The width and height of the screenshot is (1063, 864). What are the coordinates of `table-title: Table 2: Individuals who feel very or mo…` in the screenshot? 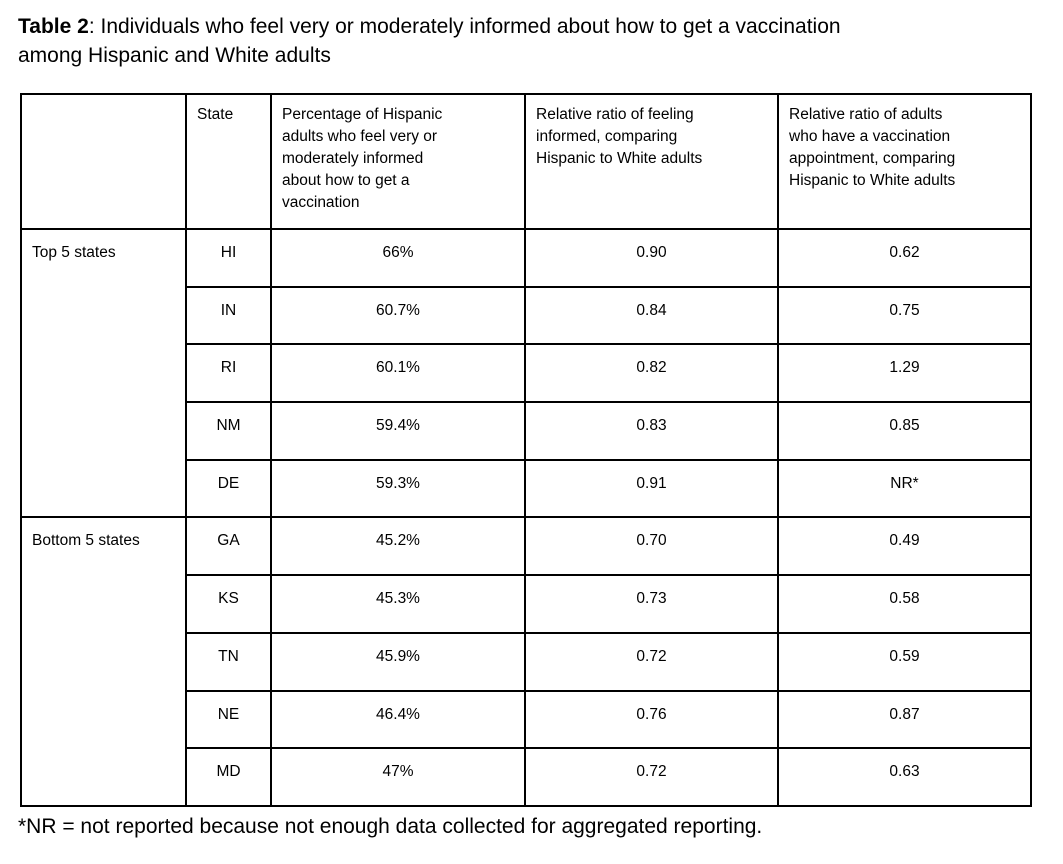 It's located at (523, 41).